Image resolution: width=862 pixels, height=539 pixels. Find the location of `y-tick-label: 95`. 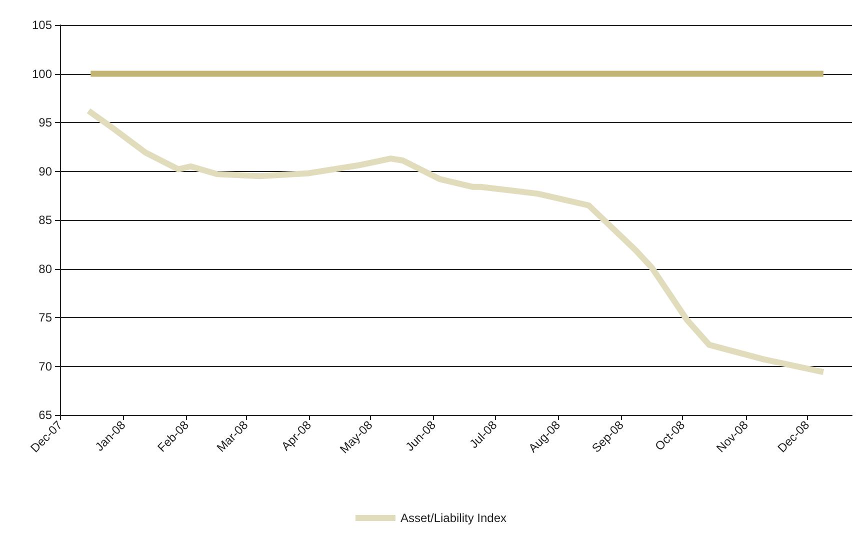

y-tick-label: 95 is located at coordinates (45, 123).